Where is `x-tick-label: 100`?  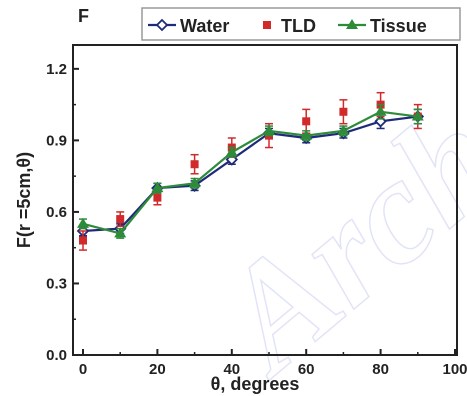 x-tick-label: 100 is located at coordinates (454, 369).